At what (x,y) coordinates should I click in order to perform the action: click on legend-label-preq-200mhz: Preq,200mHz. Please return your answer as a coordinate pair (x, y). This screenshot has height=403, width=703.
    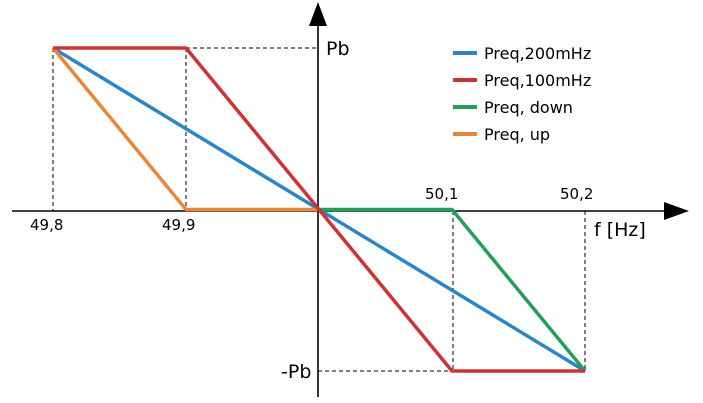
    Looking at the image, I should click on (537, 53).